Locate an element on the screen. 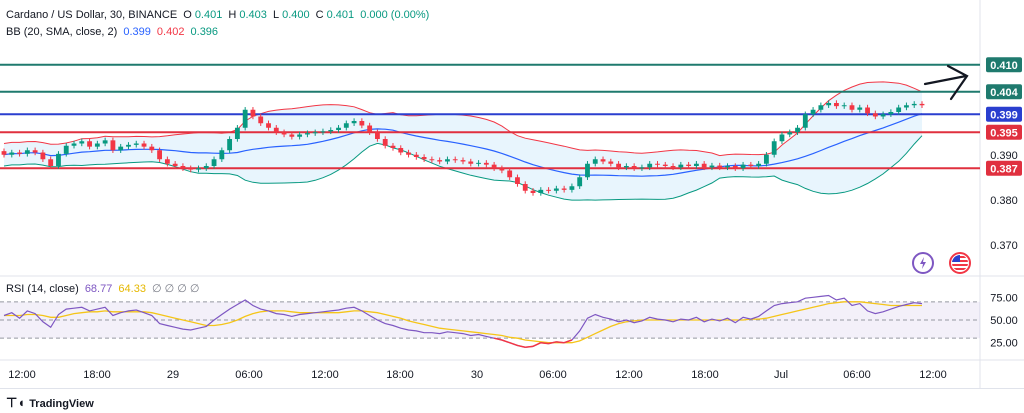 The image size is (1024, 413). rsi-tick-label: 50.00 is located at coordinates (1004, 321).